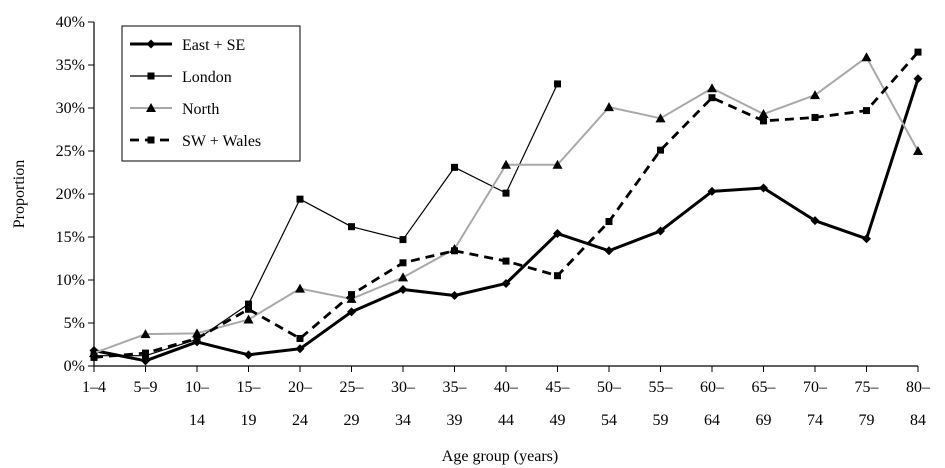 This screenshot has height=468, width=945. Describe the element at coordinates (249, 420) in the screenshot. I see `x-tick-label: 19` at that location.